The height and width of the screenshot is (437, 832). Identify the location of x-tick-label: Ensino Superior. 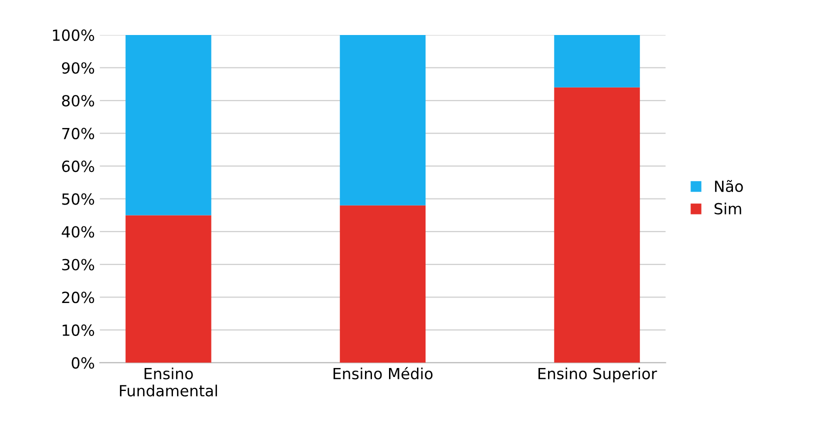
(598, 375).